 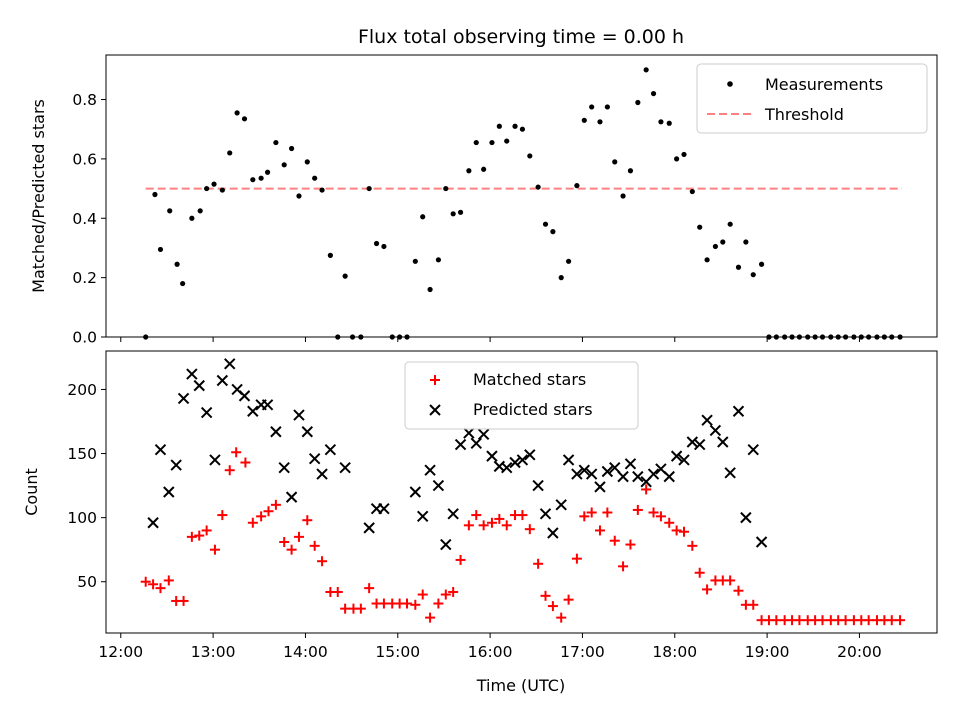 What do you see at coordinates (397, 652) in the screenshot?
I see `x-tick-label: 15:00` at bounding box center [397, 652].